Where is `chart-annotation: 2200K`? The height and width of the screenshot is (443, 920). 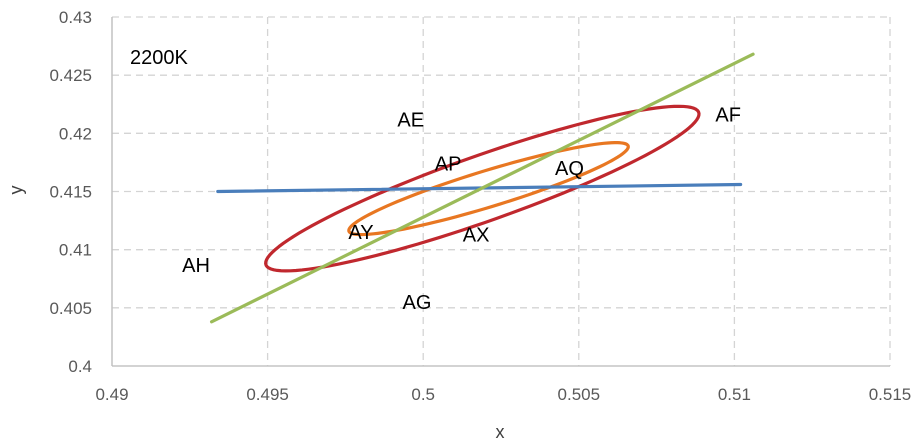 chart-annotation: 2200K is located at coordinates (159, 58).